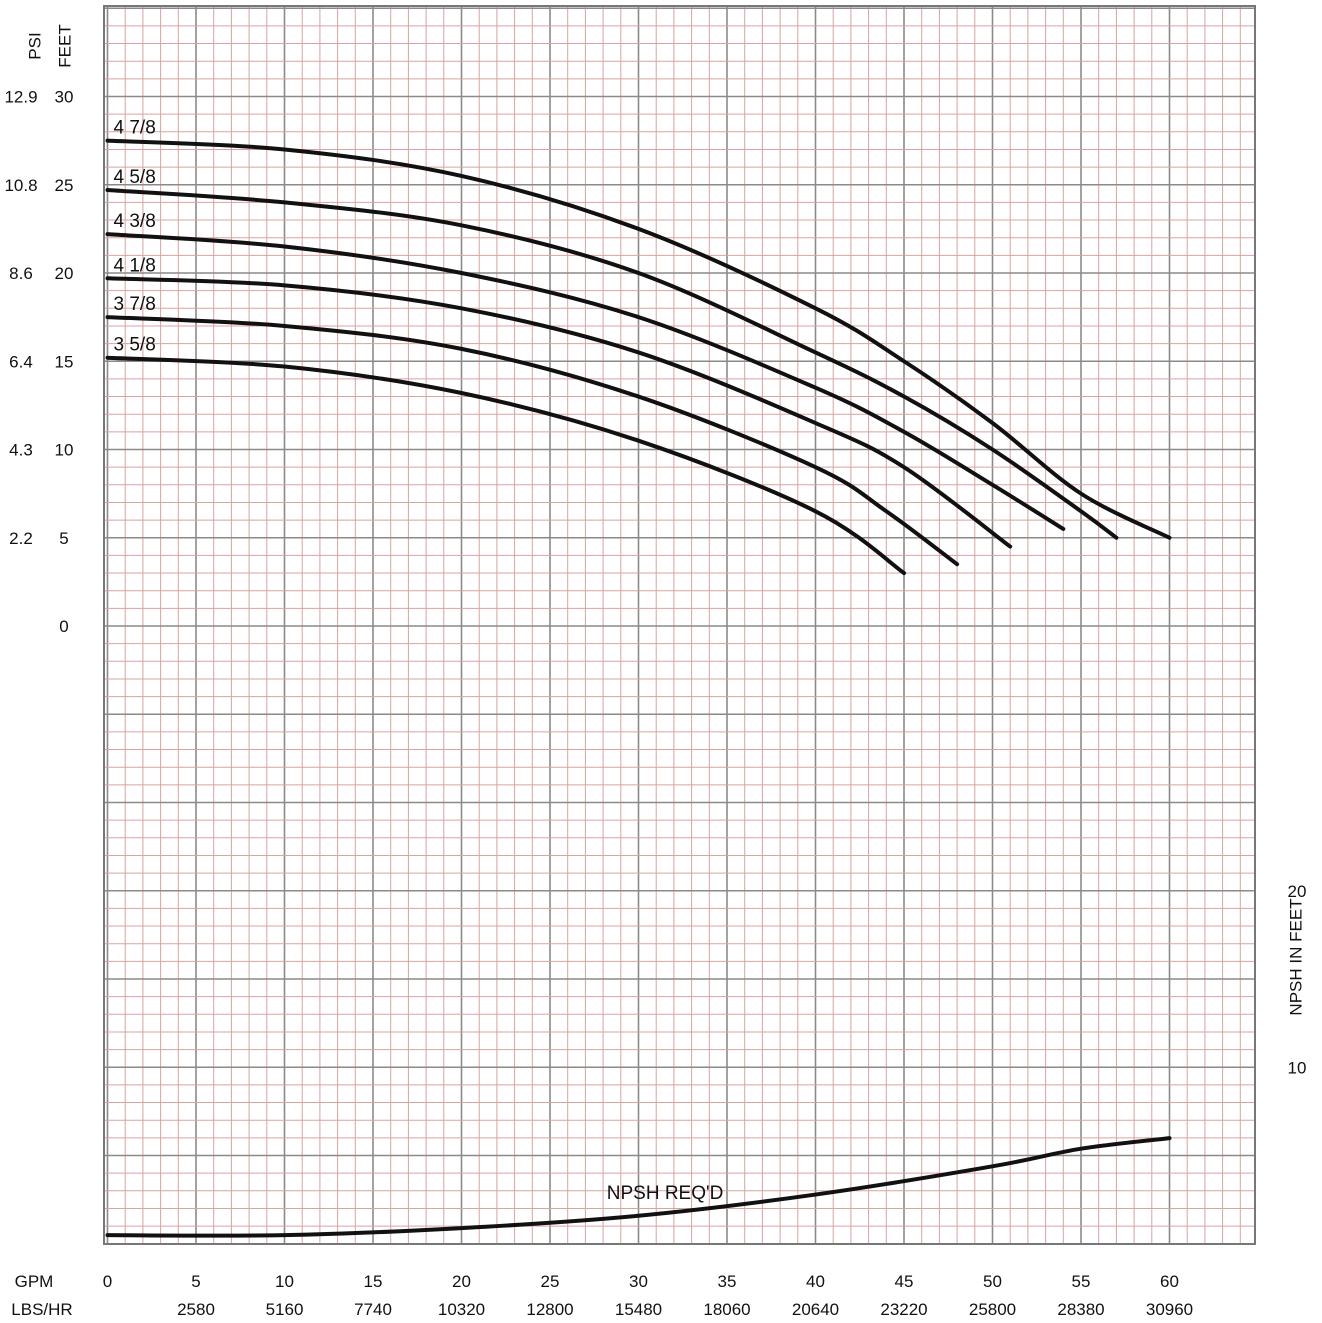 Image resolution: width=1322 pixels, height=1323 pixels. Describe the element at coordinates (461, 1309) in the screenshot. I see `lbs-tick-label: 10320` at that location.